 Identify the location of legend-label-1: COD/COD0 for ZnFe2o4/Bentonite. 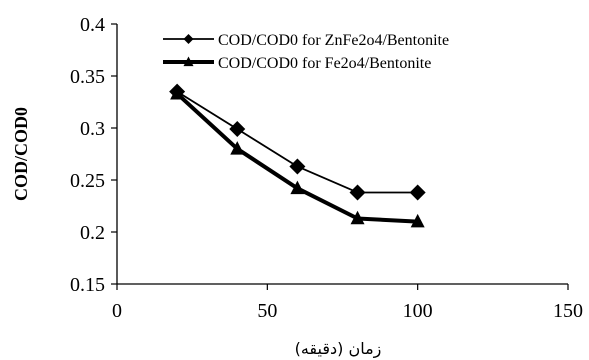
(333, 40).